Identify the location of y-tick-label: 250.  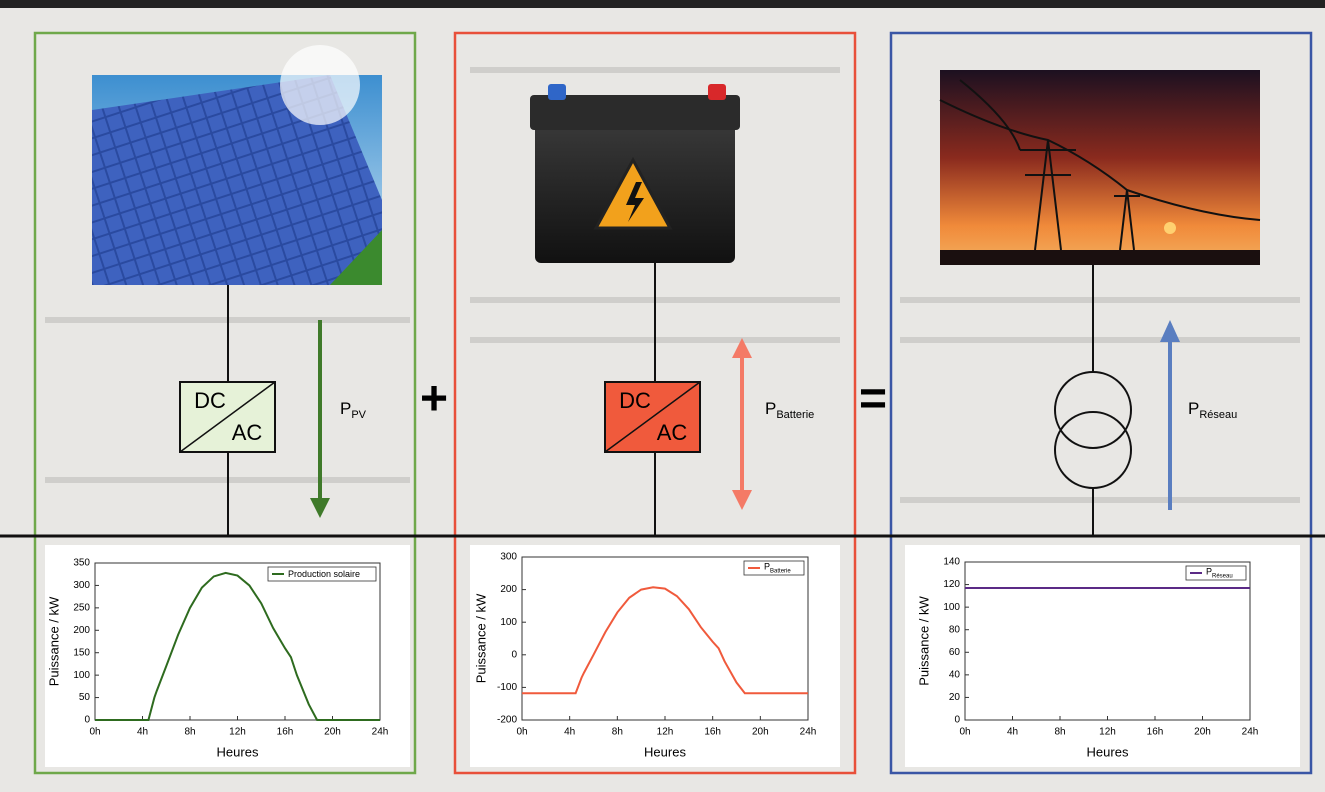
(81, 607).